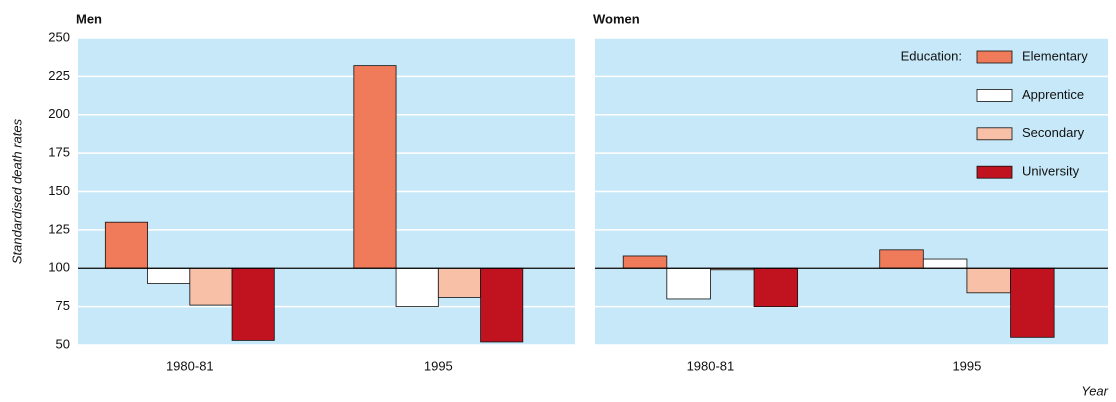  I want to click on y-tick-label: 250, so click(59, 36).